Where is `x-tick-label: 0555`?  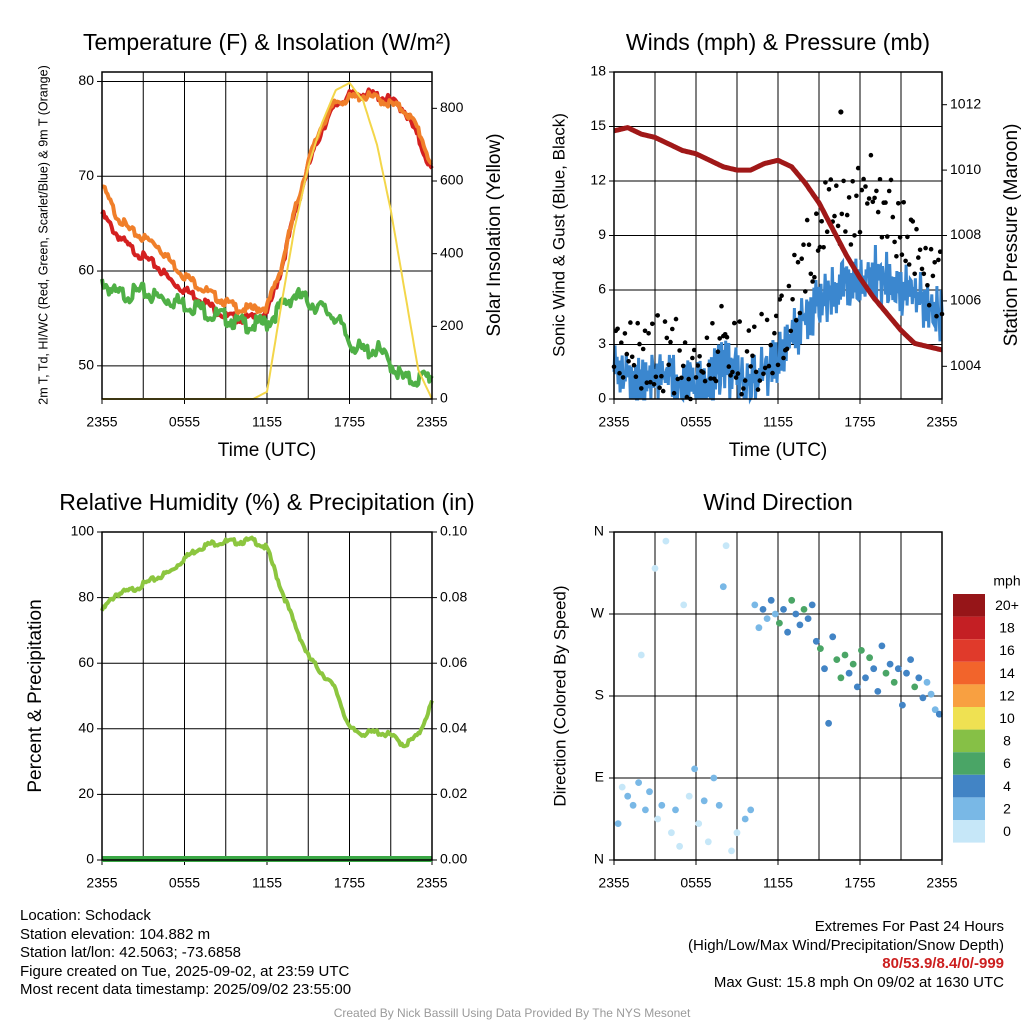 x-tick-label: 0555 is located at coordinates (695, 422).